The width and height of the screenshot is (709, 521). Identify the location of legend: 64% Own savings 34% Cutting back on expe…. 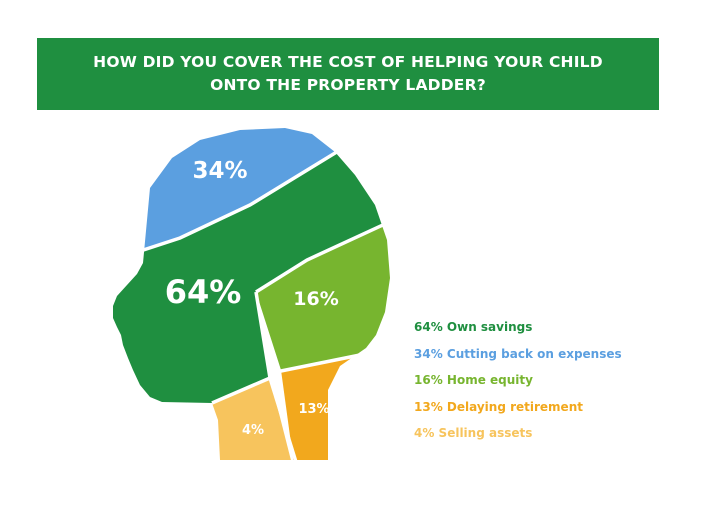
(518, 383).